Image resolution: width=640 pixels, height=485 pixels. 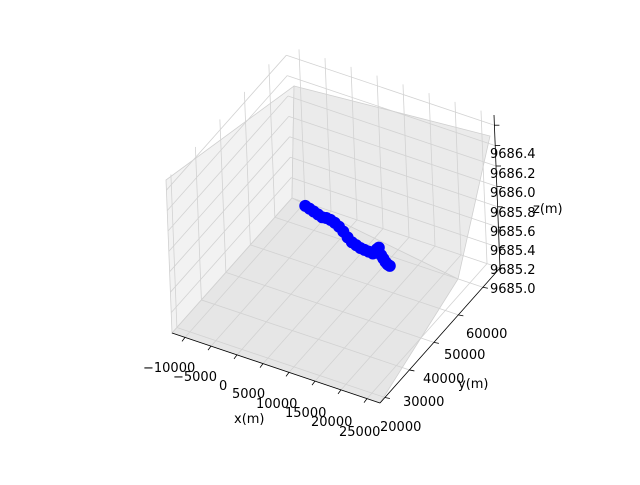 I want to click on z-tick-label: 9686.4, so click(x=513, y=154).